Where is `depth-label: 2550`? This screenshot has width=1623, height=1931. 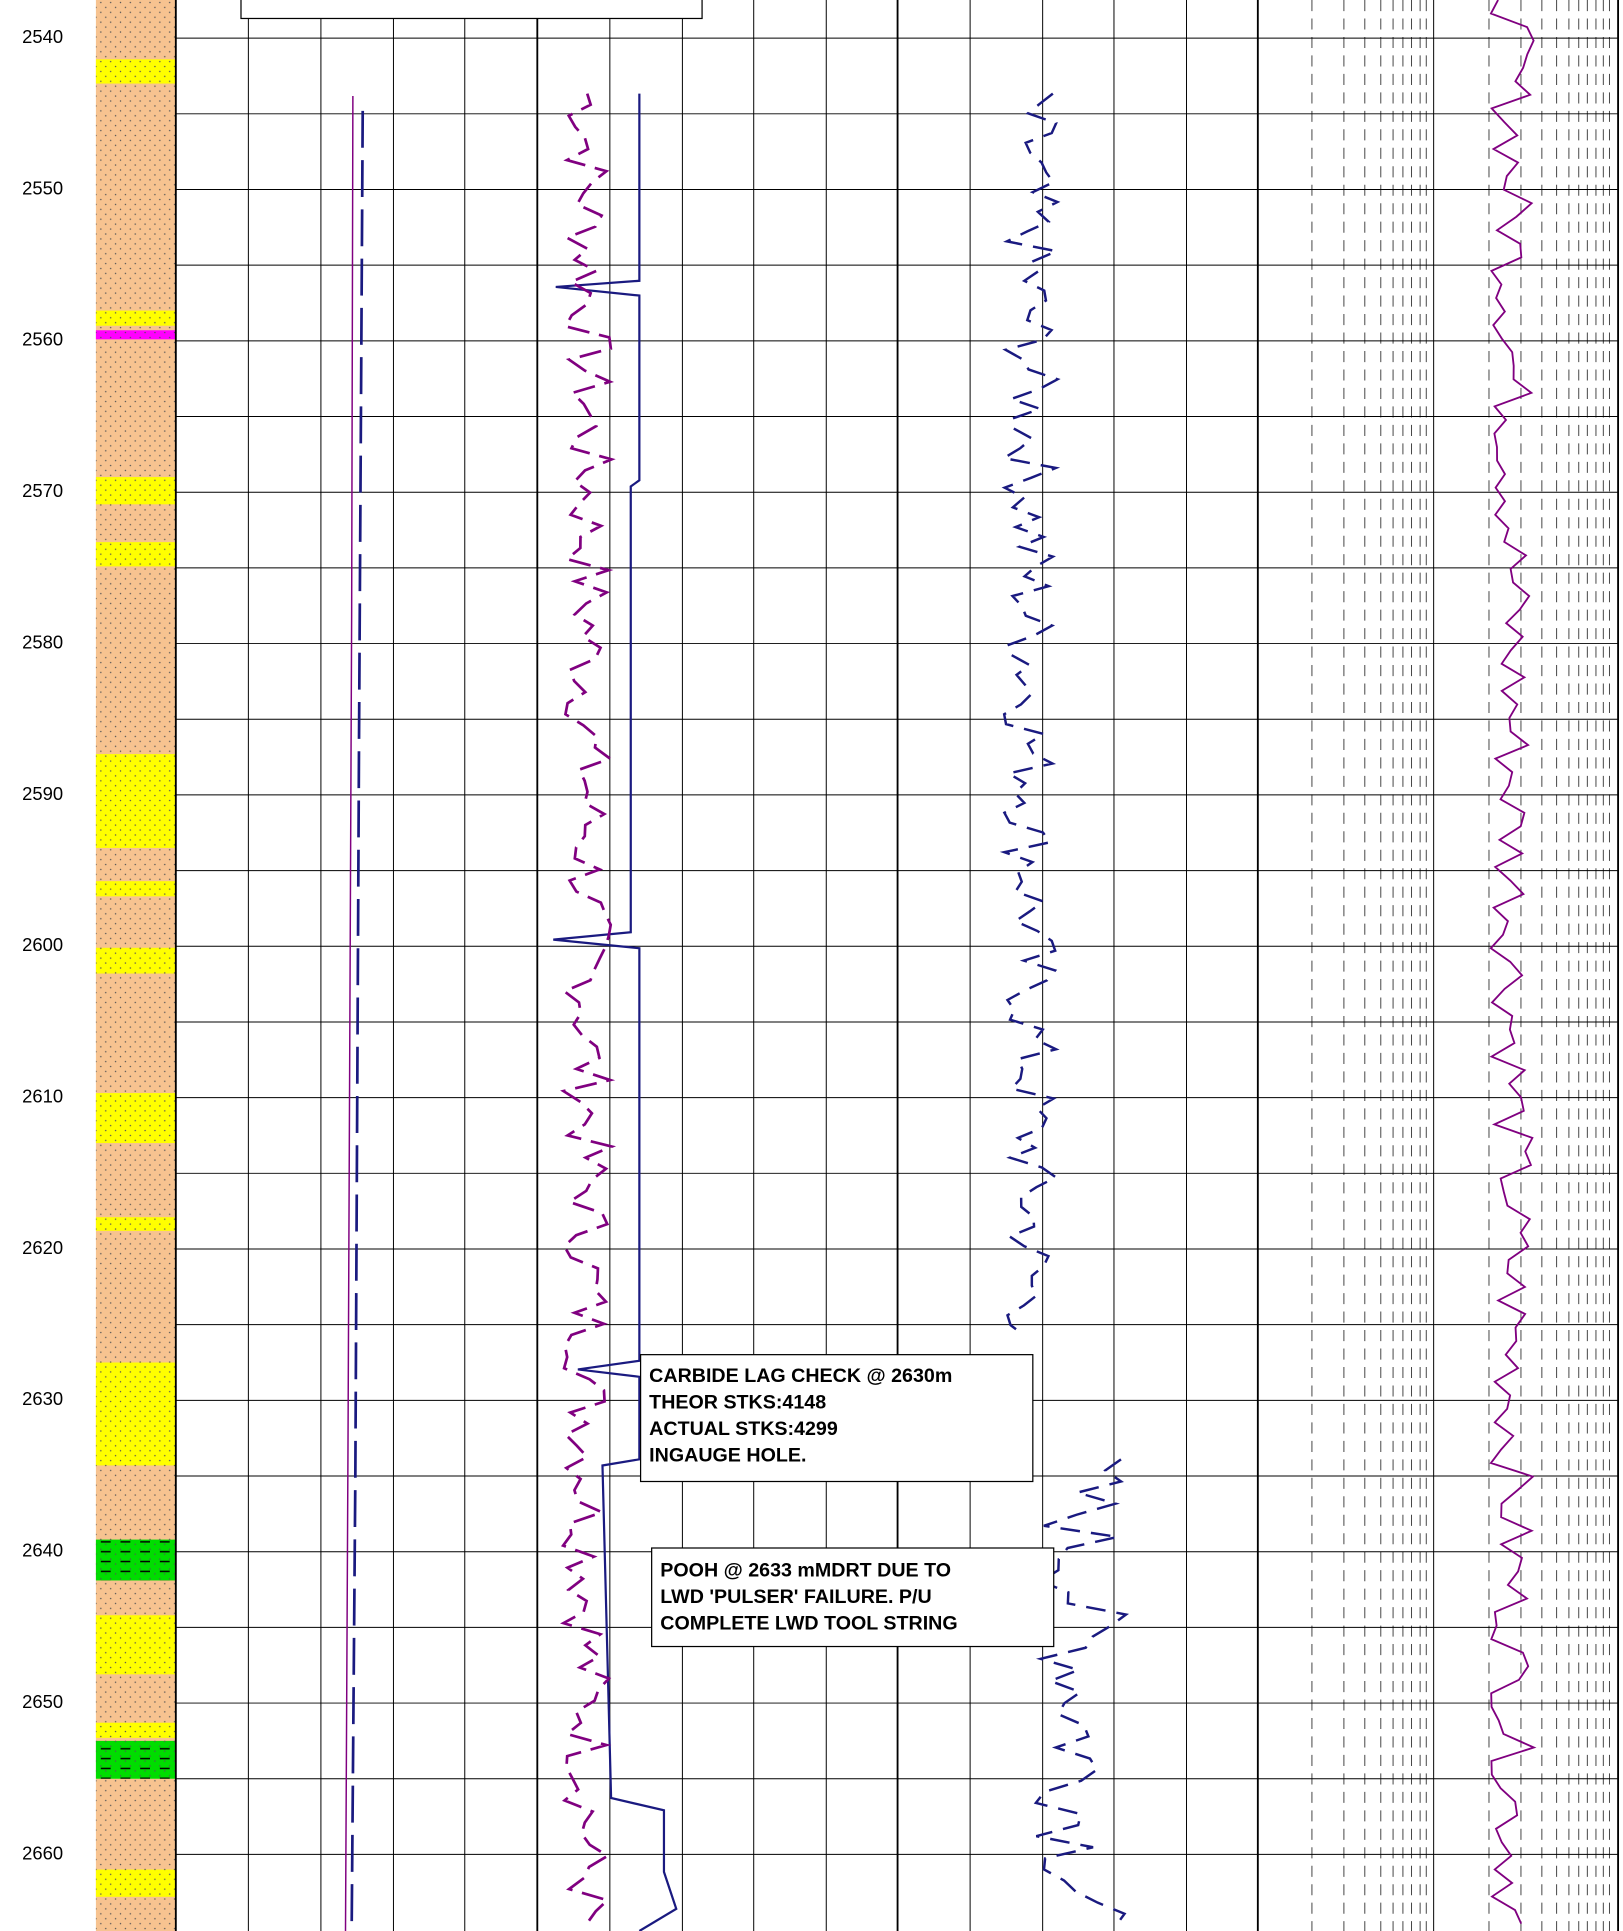 depth-label: 2550 is located at coordinates (42, 187).